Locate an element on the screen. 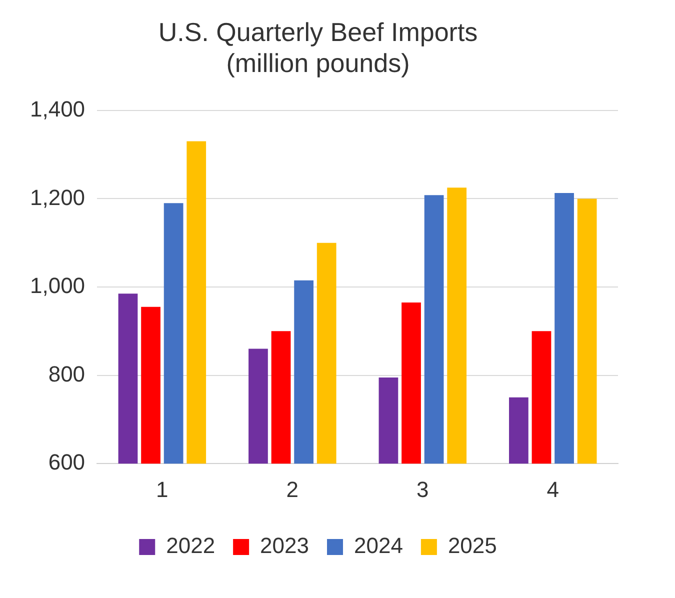 Image resolution: width=675 pixels, height=598 pixels. y-tick-label: 1,400 is located at coordinates (58, 109).